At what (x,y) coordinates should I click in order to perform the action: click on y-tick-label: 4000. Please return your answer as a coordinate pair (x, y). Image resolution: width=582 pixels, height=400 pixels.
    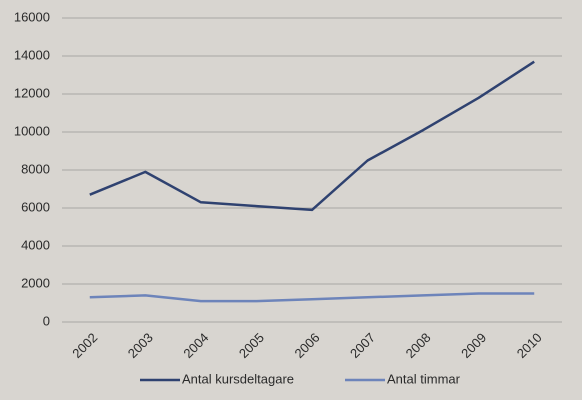
    Looking at the image, I should click on (35, 244).